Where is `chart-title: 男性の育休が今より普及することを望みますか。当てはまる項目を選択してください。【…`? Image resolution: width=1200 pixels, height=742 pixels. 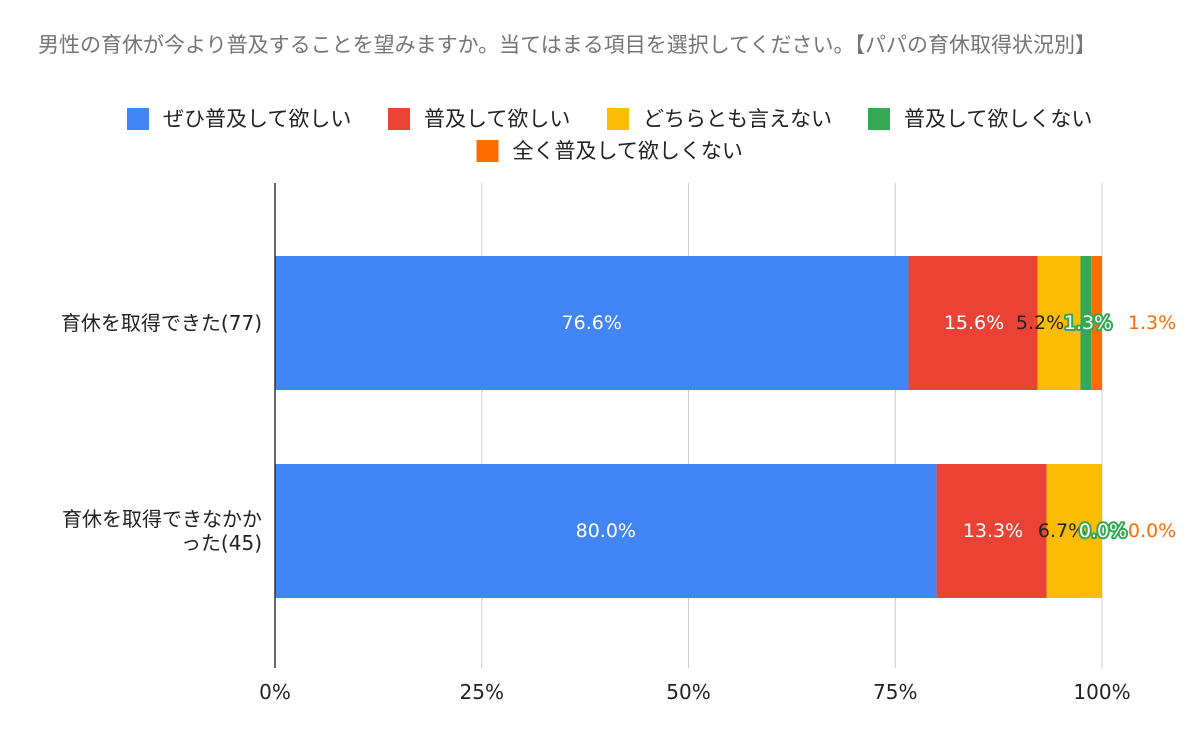 chart-title: 男性の育休が今より普及することを望みますか。当てはまる項目を選択してください。【… is located at coordinates (567, 45).